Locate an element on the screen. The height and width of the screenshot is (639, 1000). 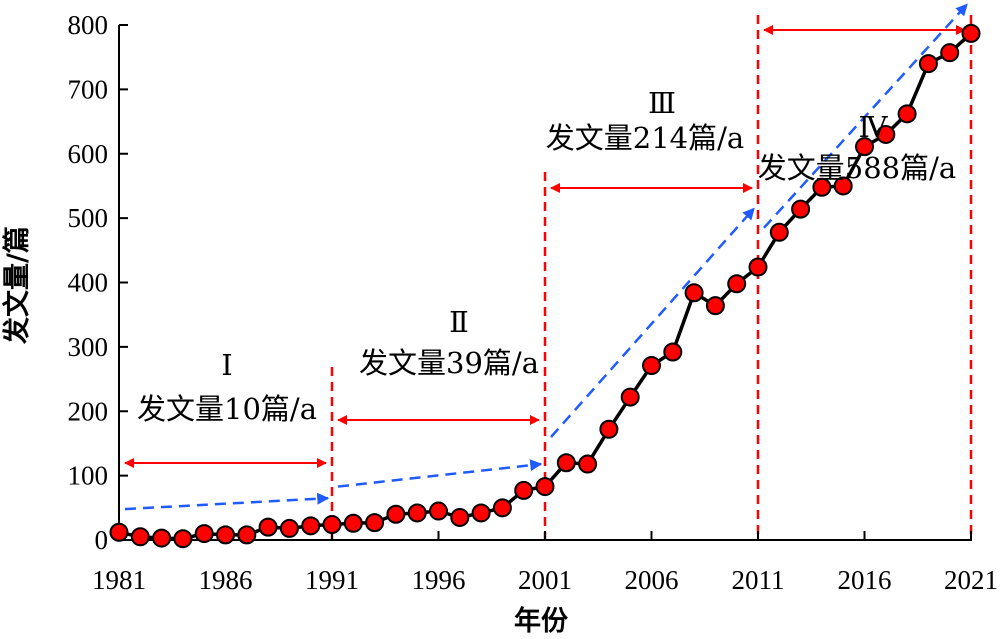
x-axis-title: 年份 is located at coordinates (541, 621).